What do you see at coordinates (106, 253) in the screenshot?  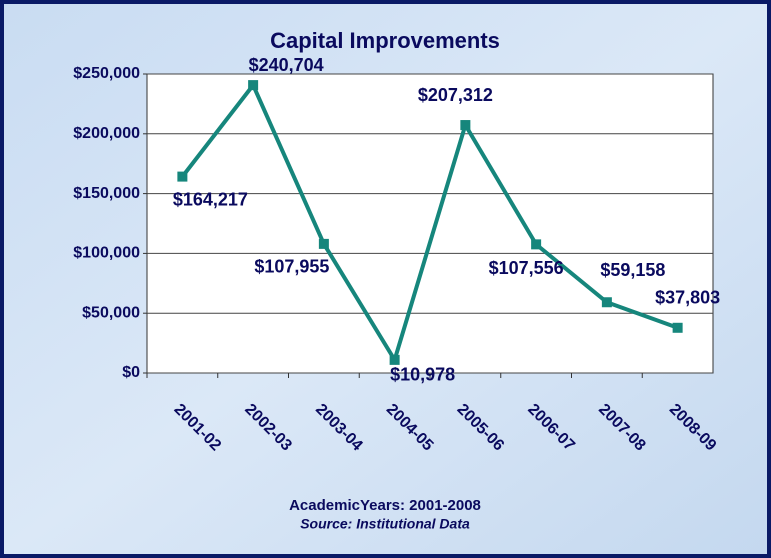 I see `y-tick-label: $100,000` at bounding box center [106, 253].